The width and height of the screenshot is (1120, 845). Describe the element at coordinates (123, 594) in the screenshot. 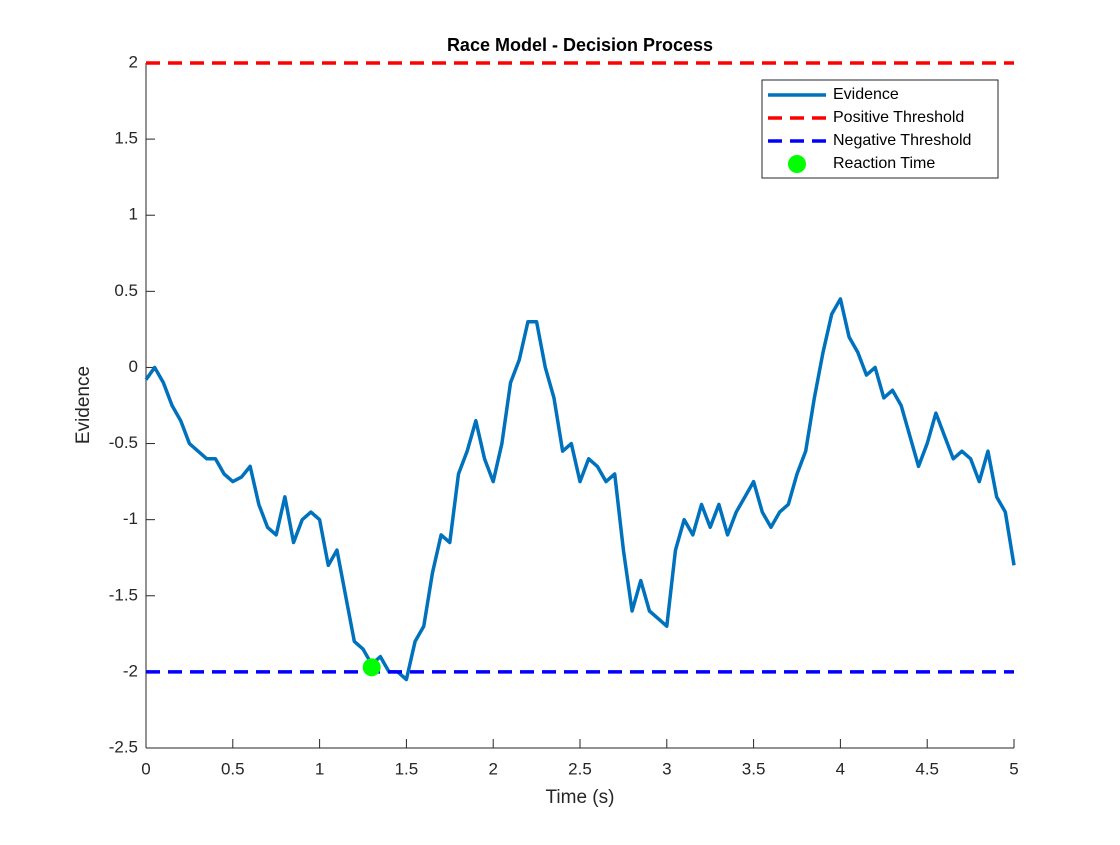

I see `y-tick-label: -1.5` at that location.